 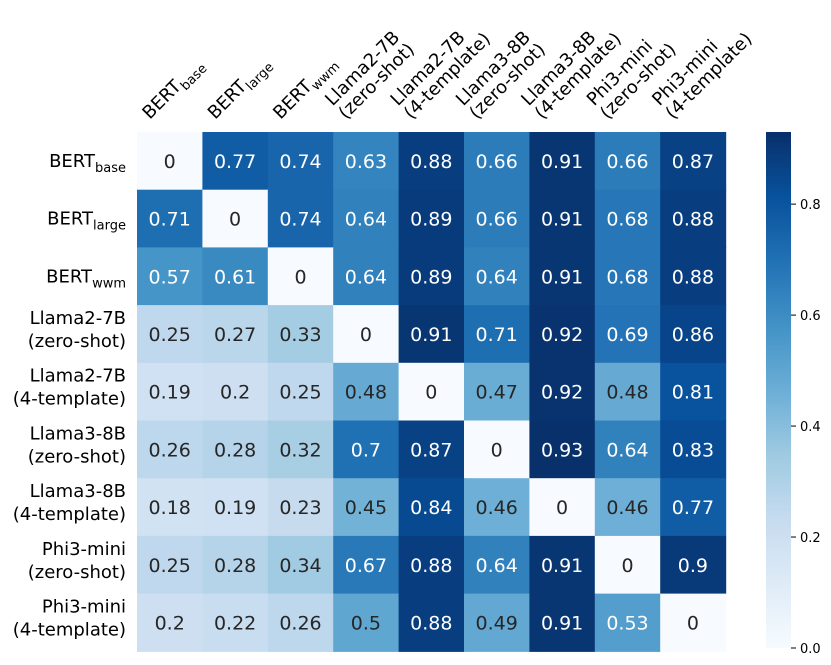 What do you see at coordinates (431, 220) in the screenshot?
I see `cell-value-r1-c4: 0.89` at bounding box center [431, 220].